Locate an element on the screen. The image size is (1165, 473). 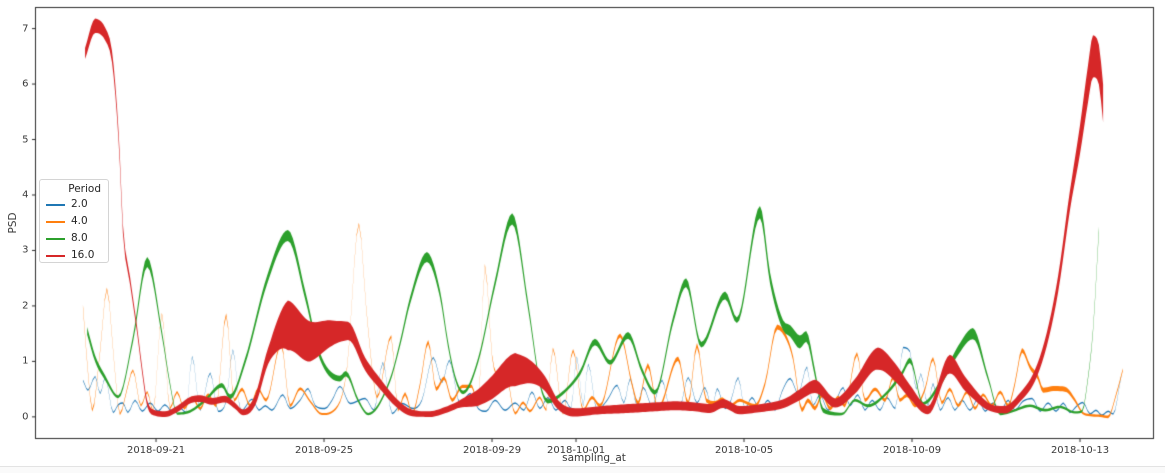
legend-entry-label: 4.0 is located at coordinates (79, 221).